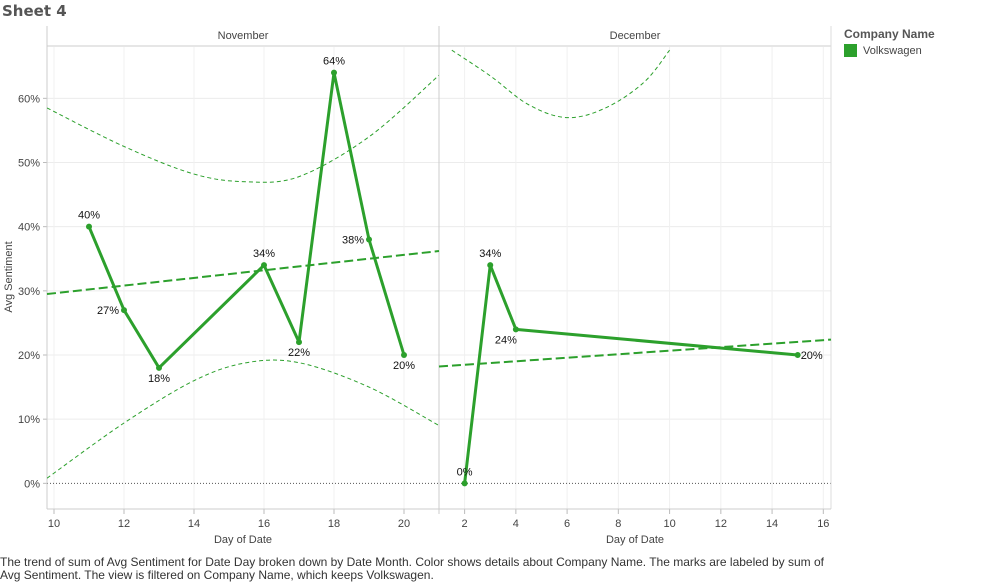 This screenshot has width=983, height=584. I want to click on x-tick-label: 6, so click(567, 524).